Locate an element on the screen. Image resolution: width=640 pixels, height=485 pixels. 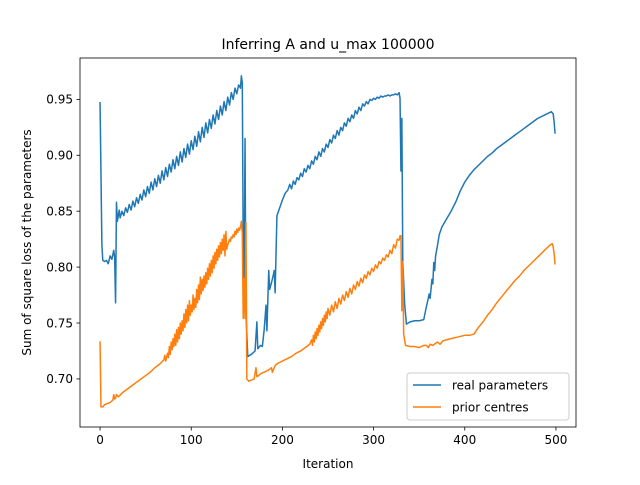
legend: real parameters prior centres is located at coordinates (488, 396).